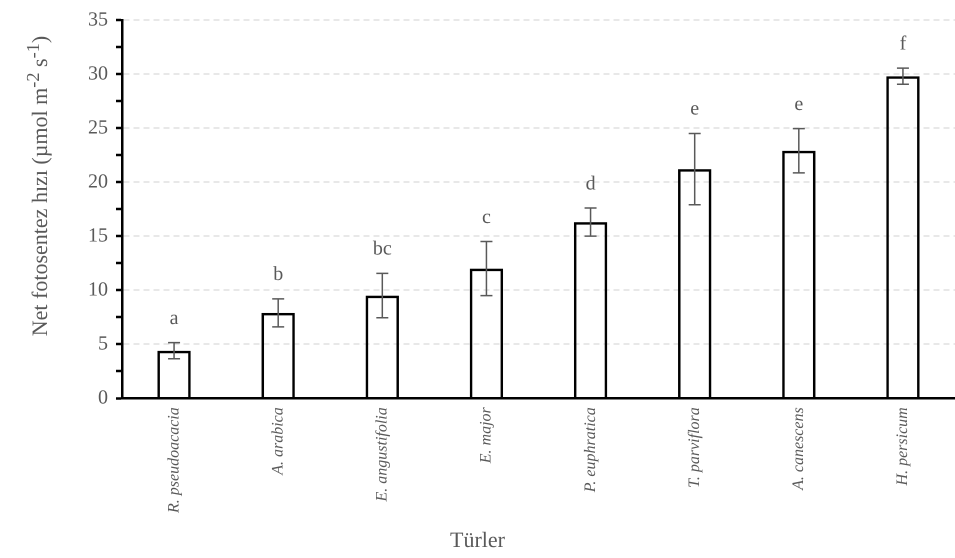  What do you see at coordinates (174, 317) in the screenshot?
I see `annotation: a` at bounding box center [174, 317].